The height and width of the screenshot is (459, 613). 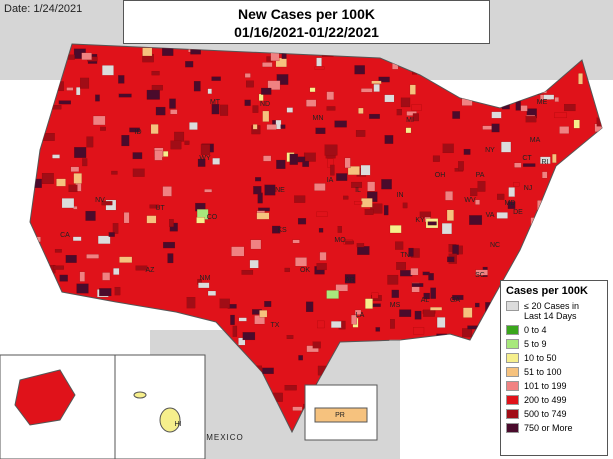 What do you see at coordinates (528, 188) in the screenshot?
I see `state-label: NJ` at bounding box center [528, 188].